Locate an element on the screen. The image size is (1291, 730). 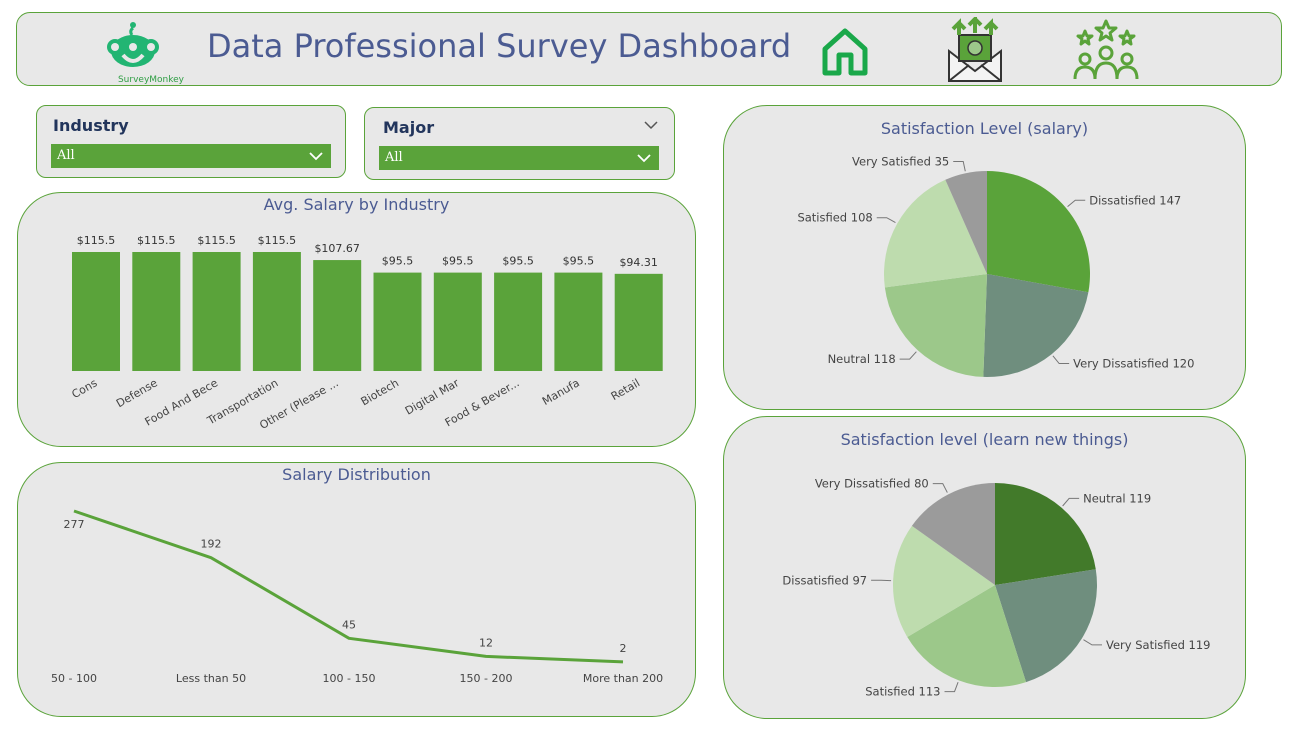
industry-label: Industry is located at coordinates (91, 125).